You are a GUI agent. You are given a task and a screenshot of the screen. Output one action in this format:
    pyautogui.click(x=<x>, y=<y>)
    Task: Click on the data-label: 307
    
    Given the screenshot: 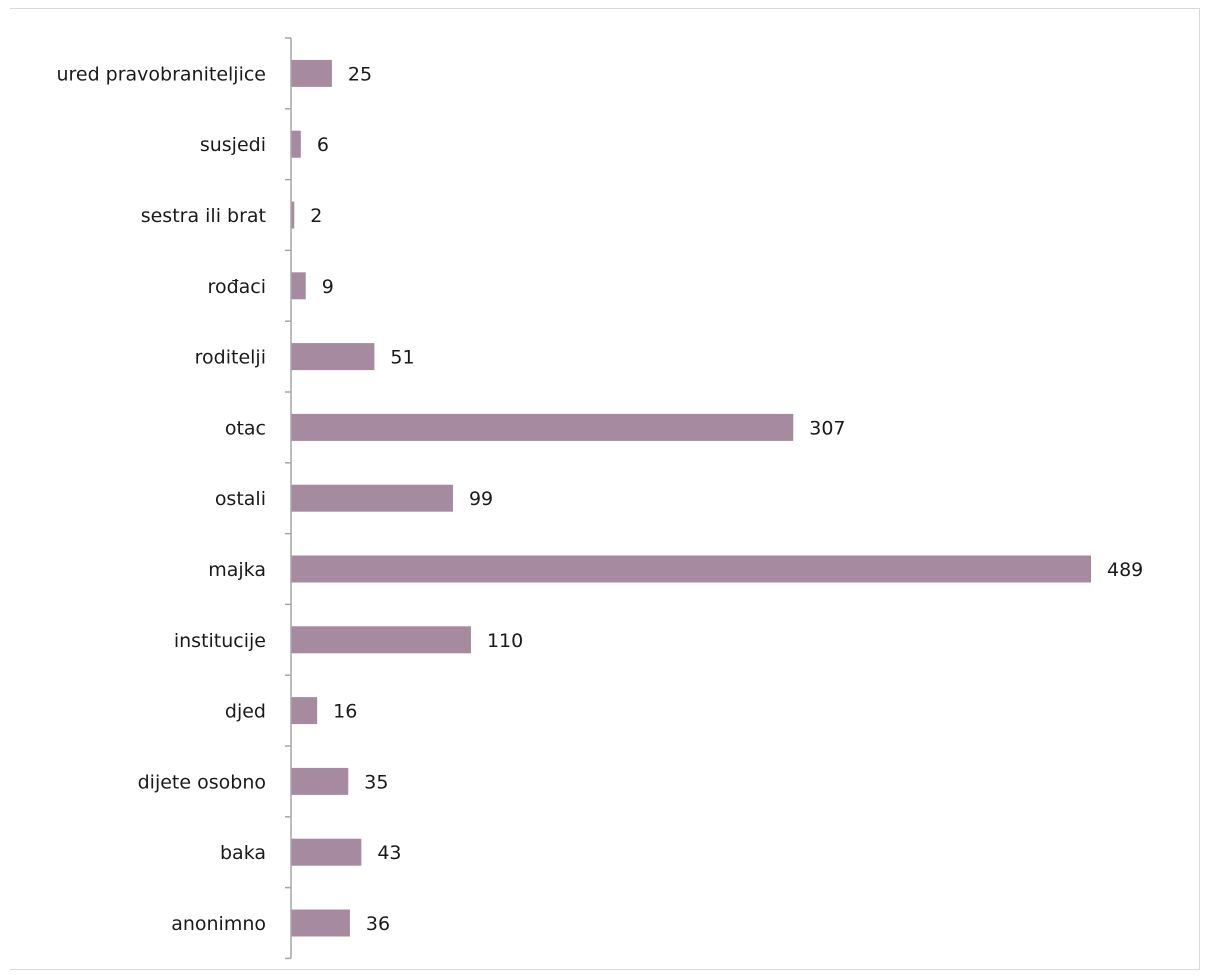 What is the action you would take?
    pyautogui.click(x=827, y=428)
    